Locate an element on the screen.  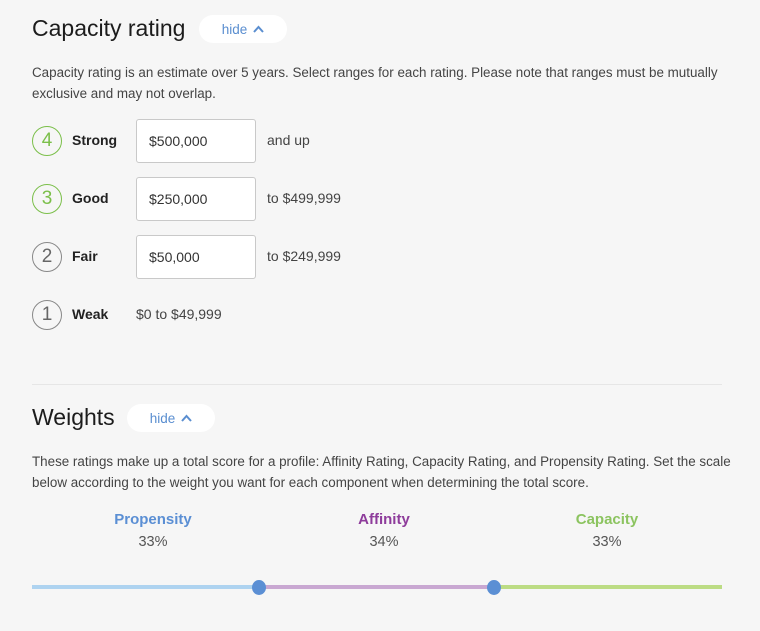
rating-number-badge: 4 is located at coordinates (47, 141).